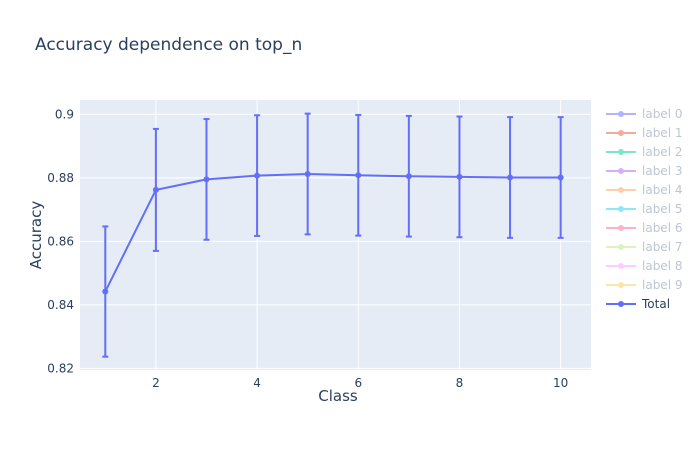 This screenshot has height=450, width=700. Describe the element at coordinates (60, 178) in the screenshot. I see `y-tick-label: 0.88` at that location.